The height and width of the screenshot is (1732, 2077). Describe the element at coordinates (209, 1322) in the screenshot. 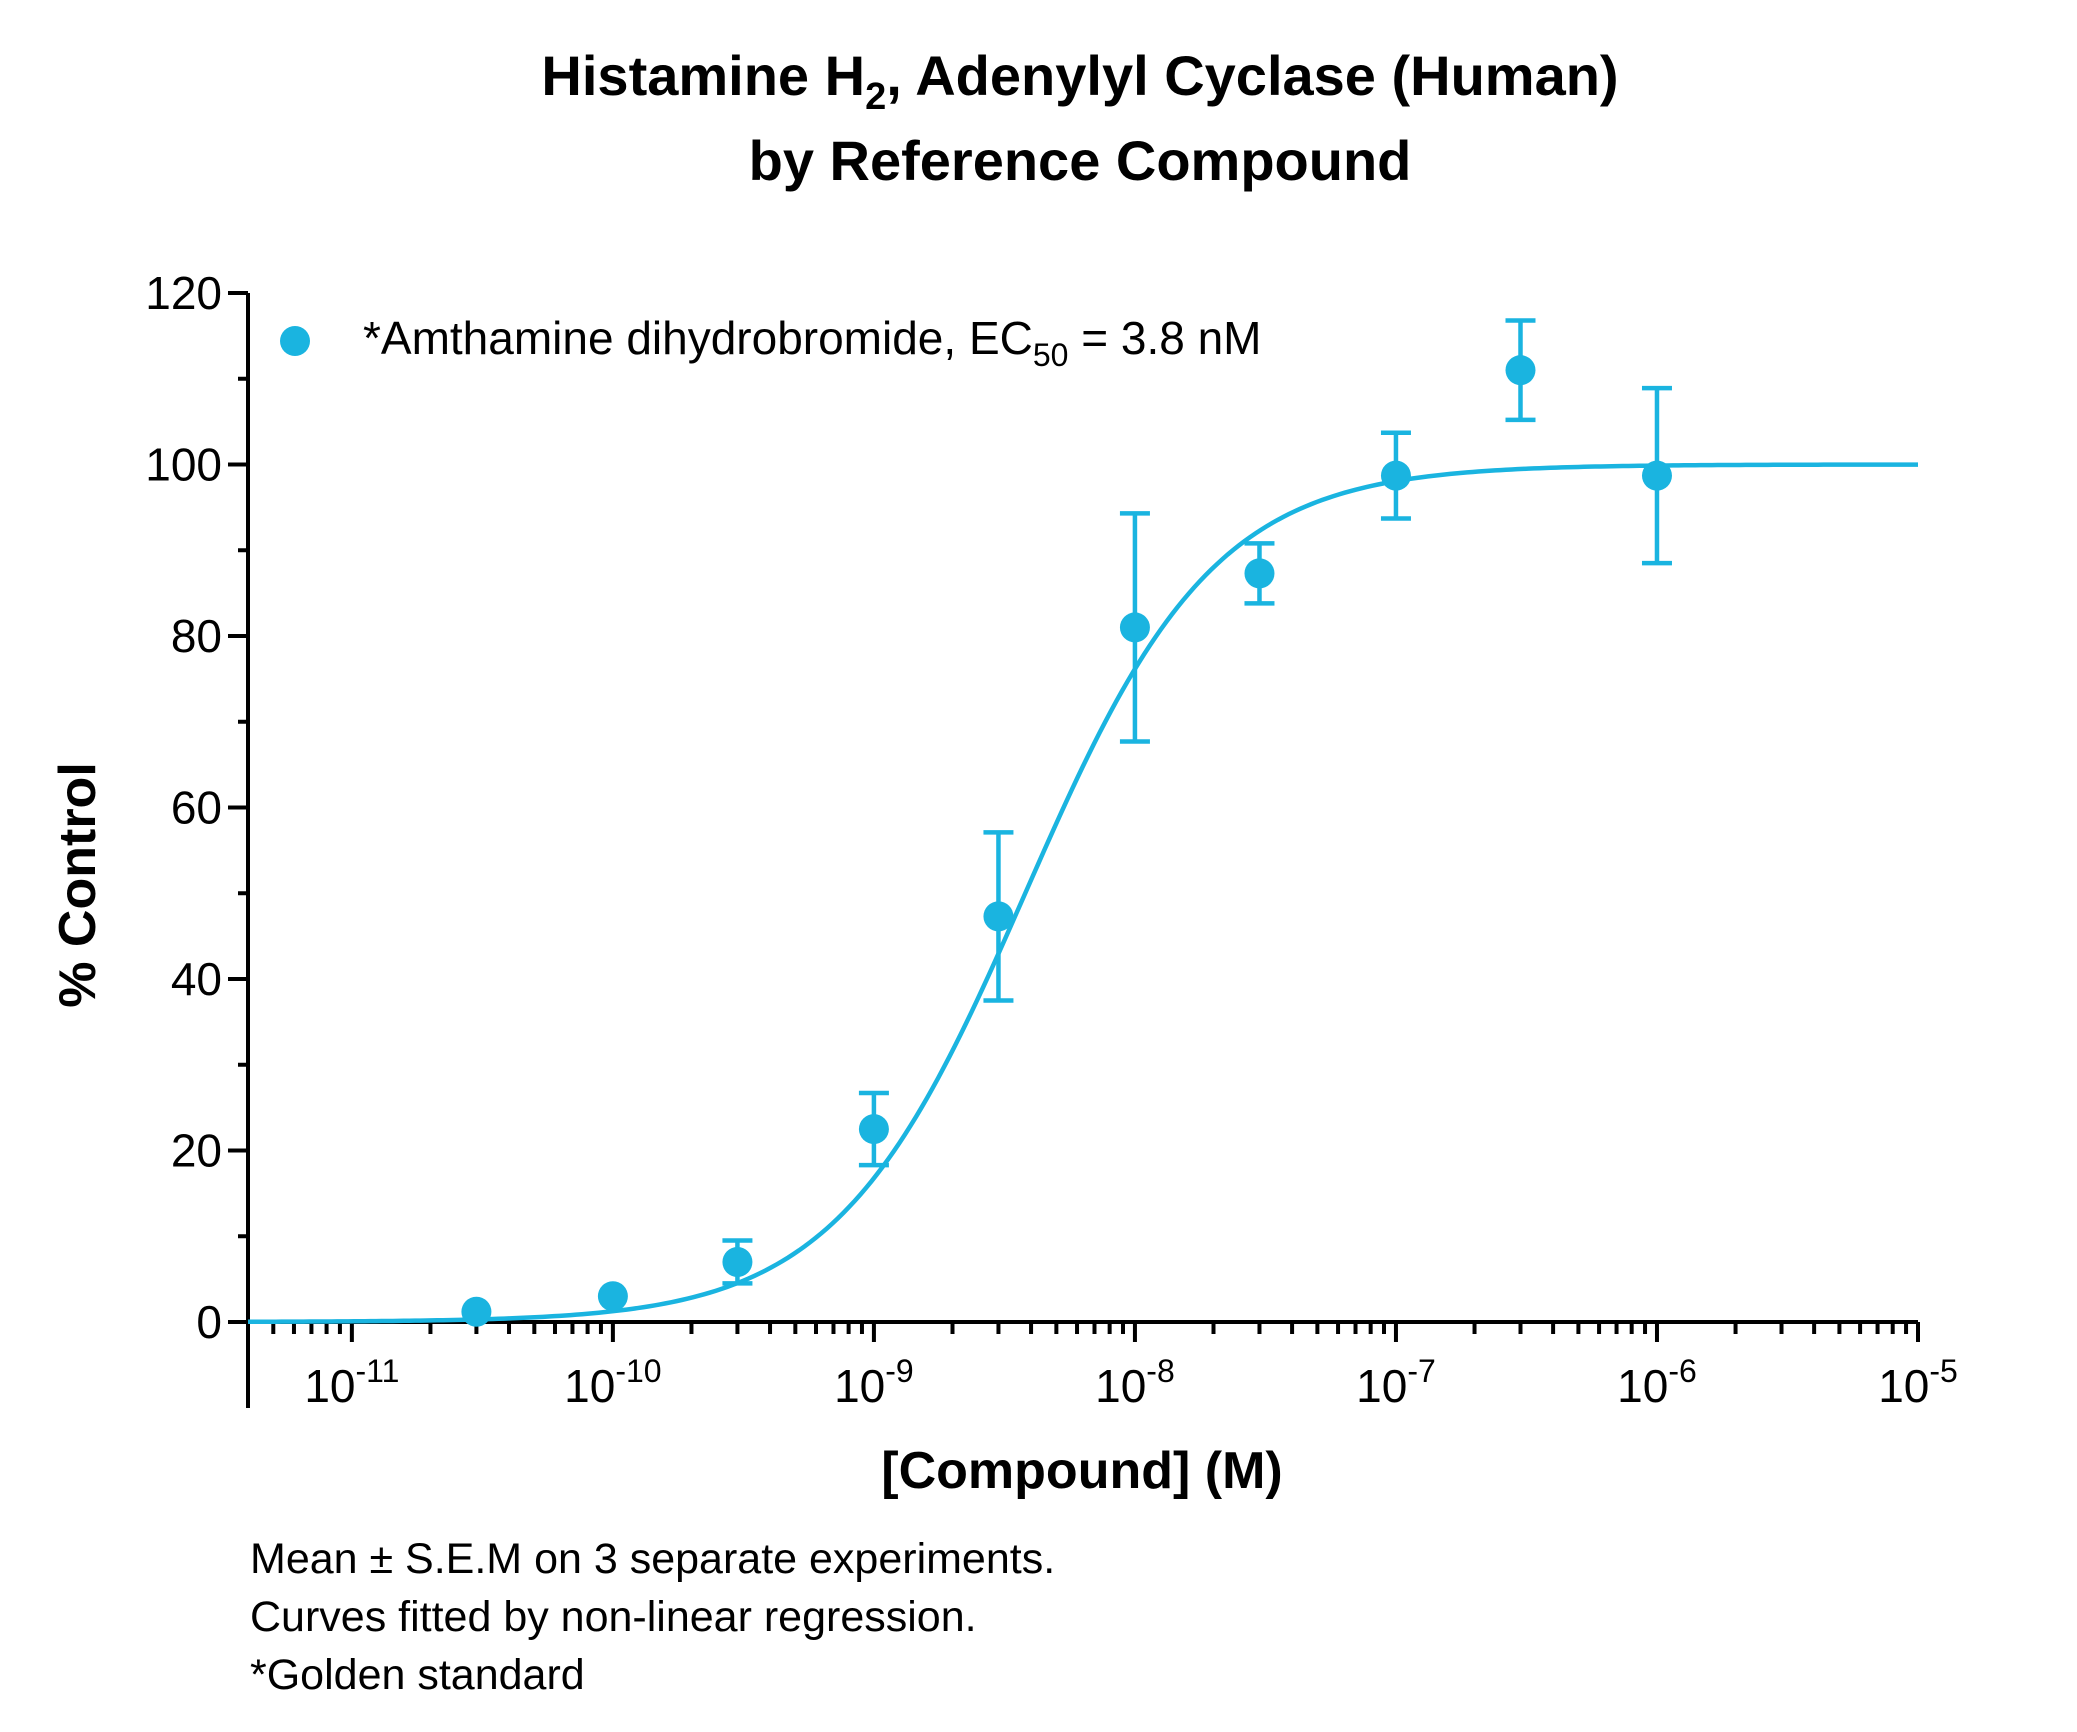

I see `y-tick-label: 0` at that location.